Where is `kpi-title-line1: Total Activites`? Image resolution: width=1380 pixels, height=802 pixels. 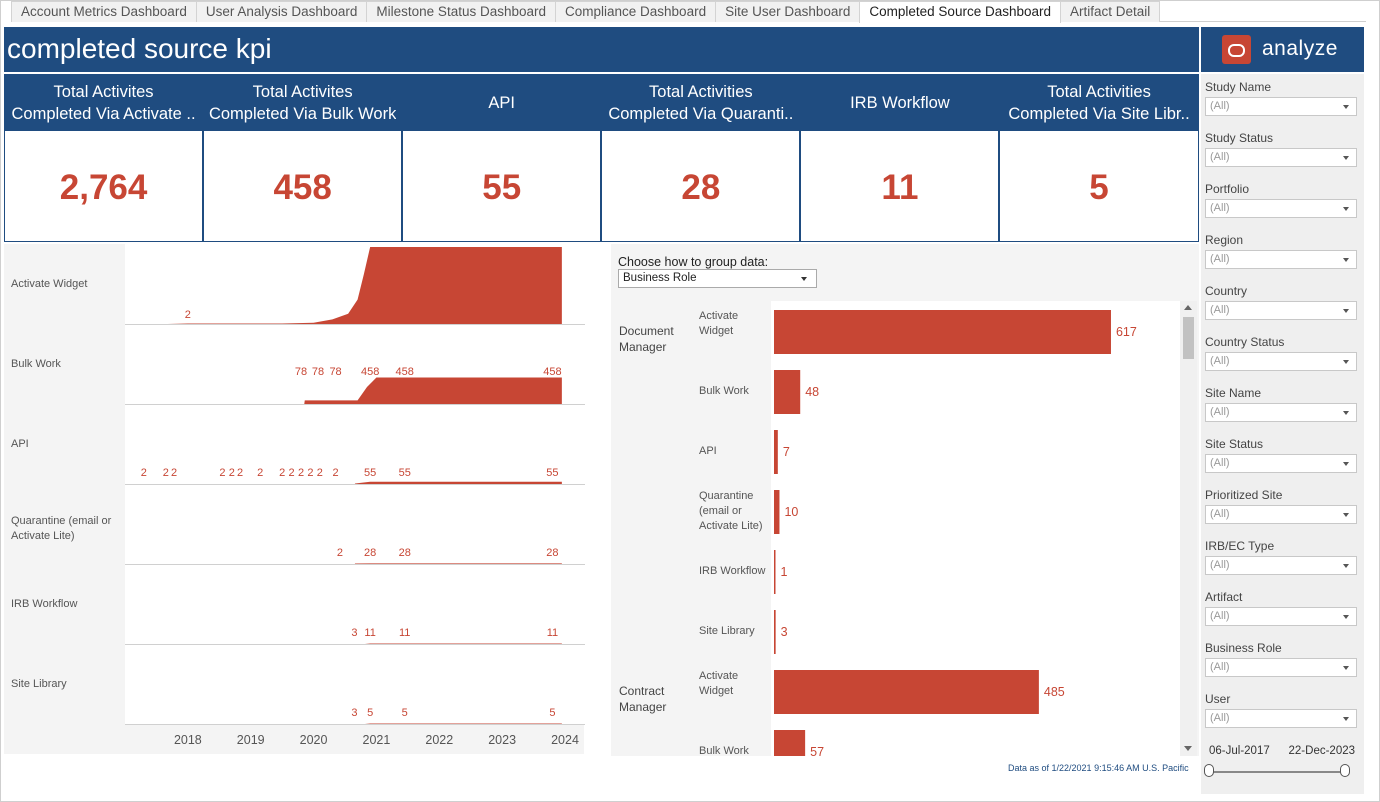
kpi-title-line1: Total Activites is located at coordinates (103, 92).